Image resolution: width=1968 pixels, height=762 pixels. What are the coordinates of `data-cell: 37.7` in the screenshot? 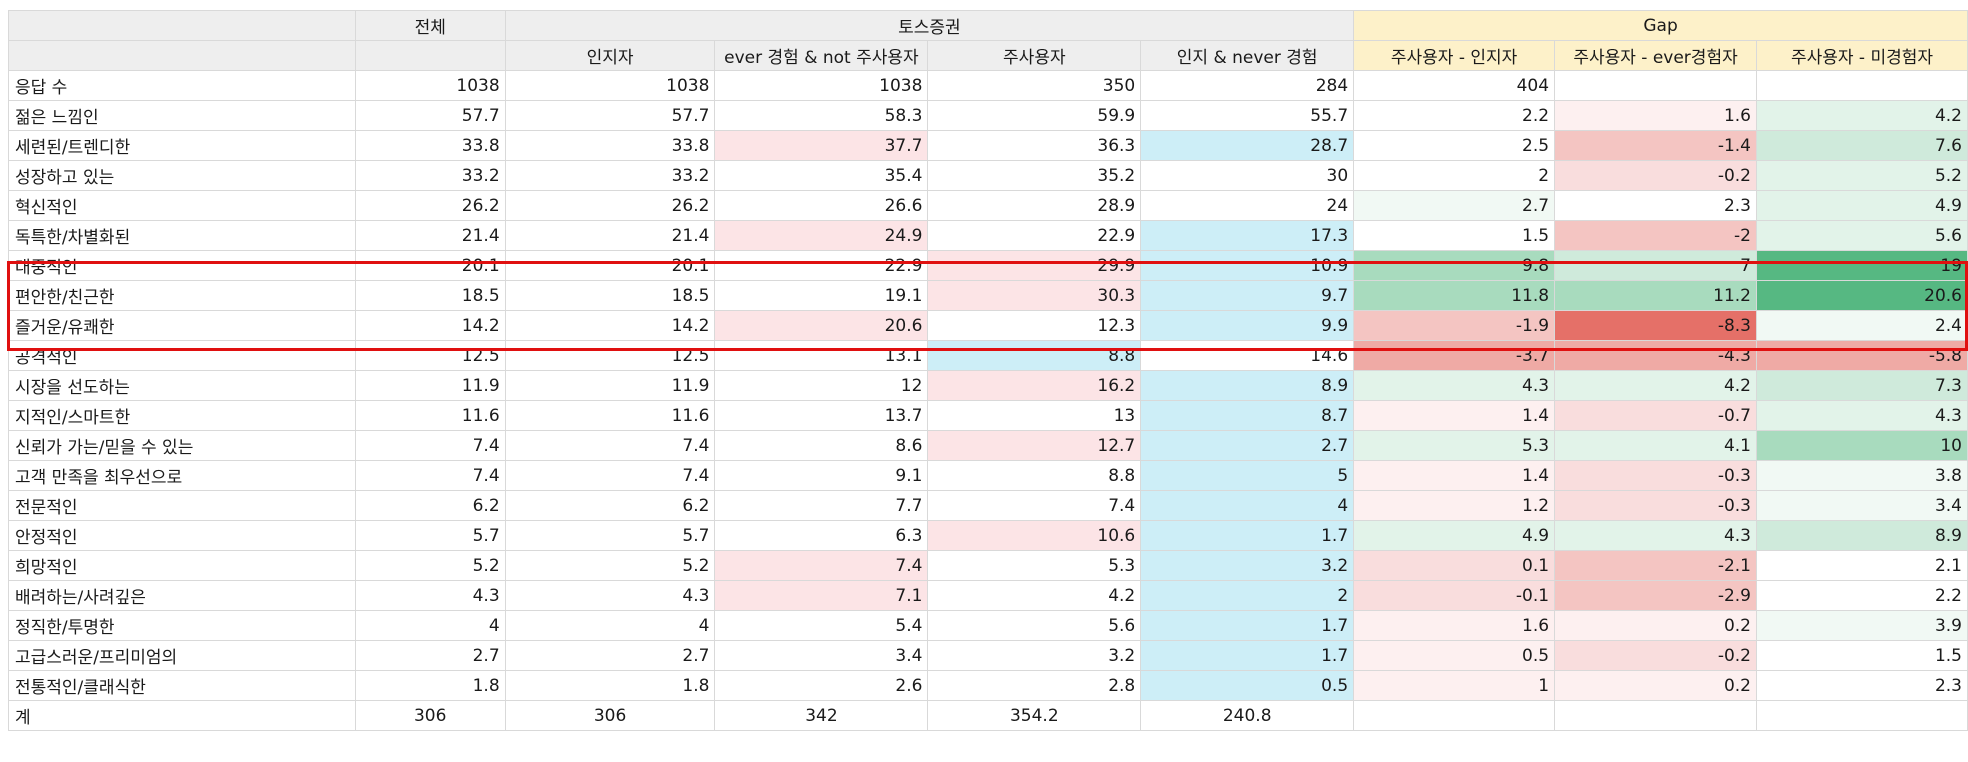 It's located at (821, 145).